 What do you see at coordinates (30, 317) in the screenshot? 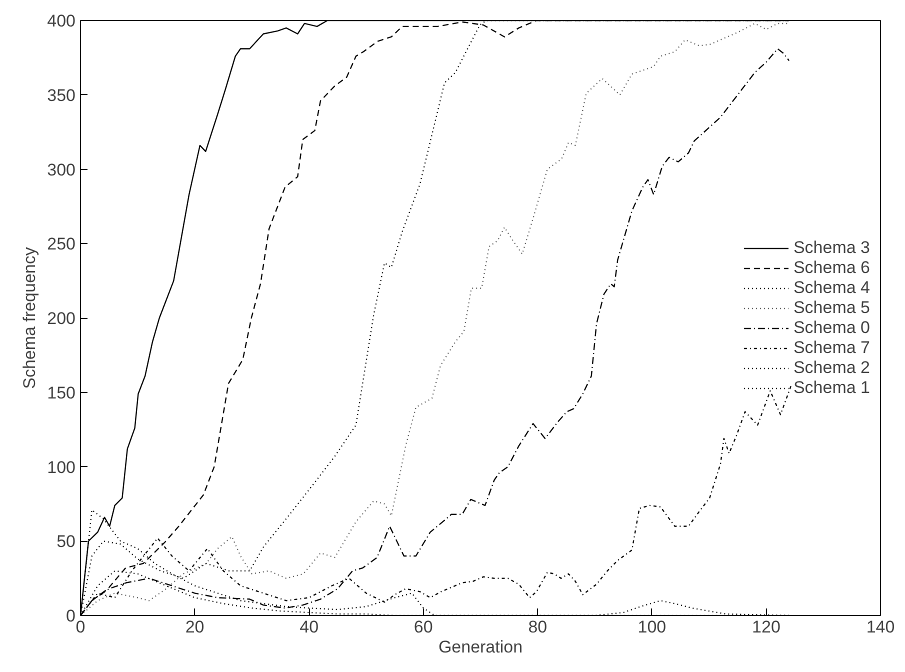
I see `y-axis-title: Schema frequency` at bounding box center [30, 317].